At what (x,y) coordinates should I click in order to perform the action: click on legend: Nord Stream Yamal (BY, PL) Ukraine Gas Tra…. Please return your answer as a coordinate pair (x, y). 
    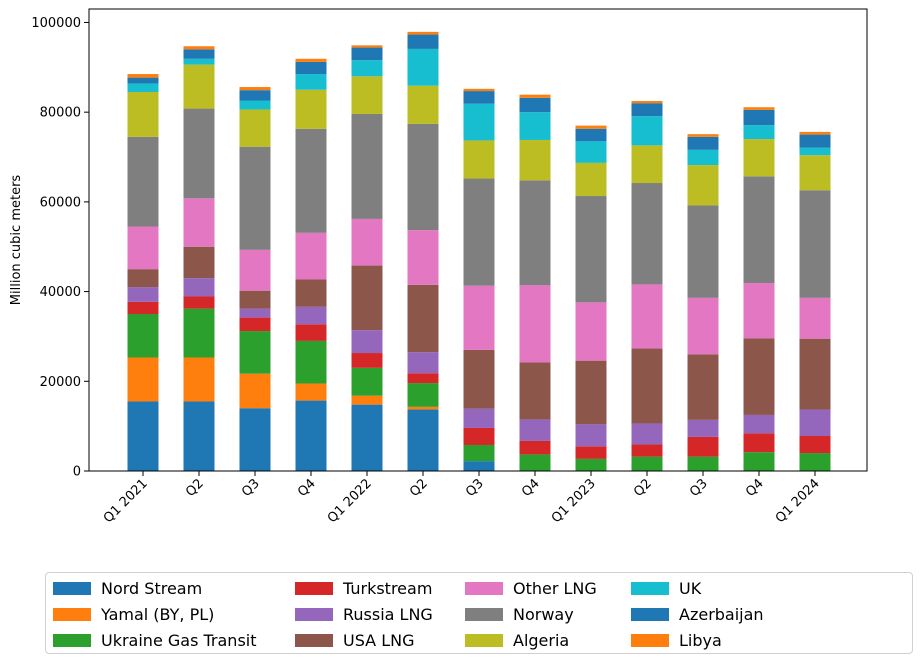
    Looking at the image, I should click on (479, 613).